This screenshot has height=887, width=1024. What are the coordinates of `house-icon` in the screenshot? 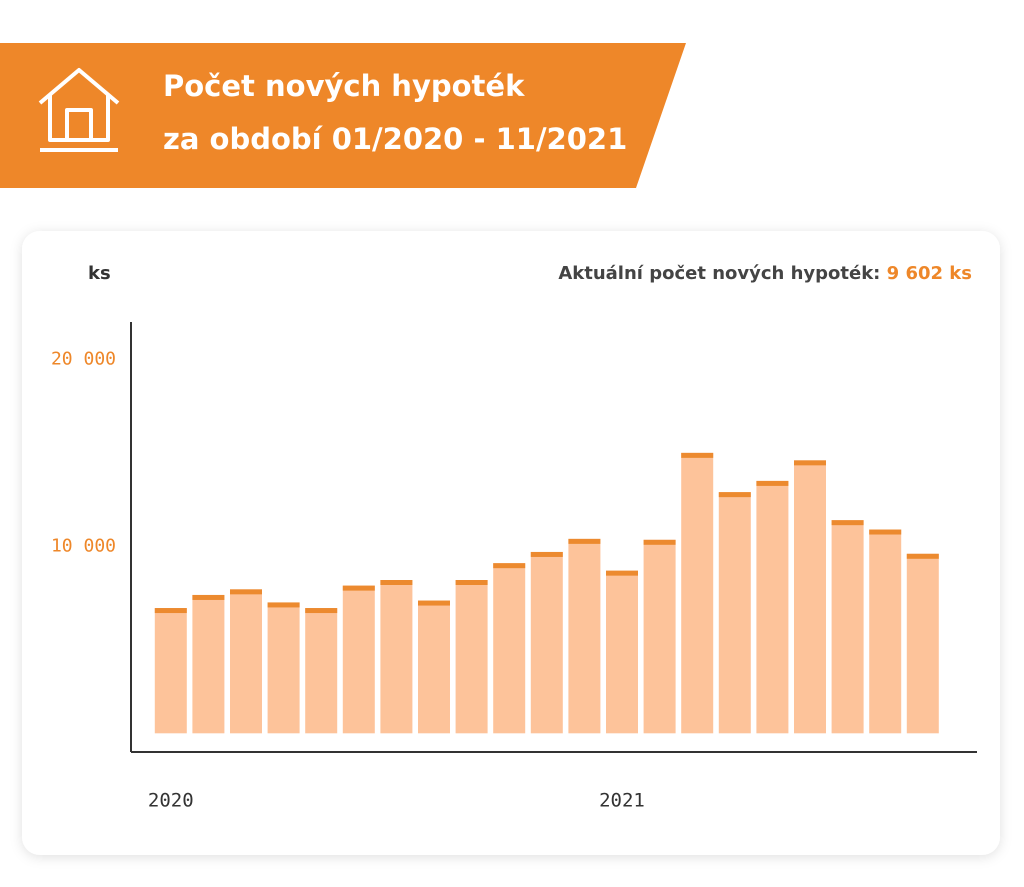 It's located at (79, 110).